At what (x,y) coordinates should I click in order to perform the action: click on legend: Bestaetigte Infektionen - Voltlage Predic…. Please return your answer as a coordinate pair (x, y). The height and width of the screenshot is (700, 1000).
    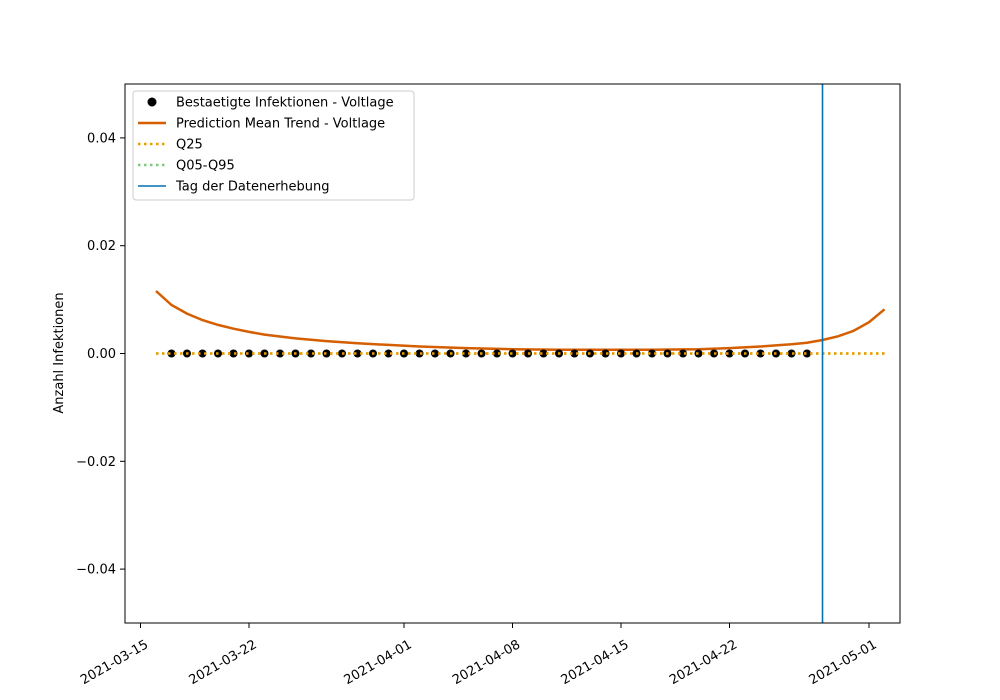
    Looking at the image, I should click on (273, 145).